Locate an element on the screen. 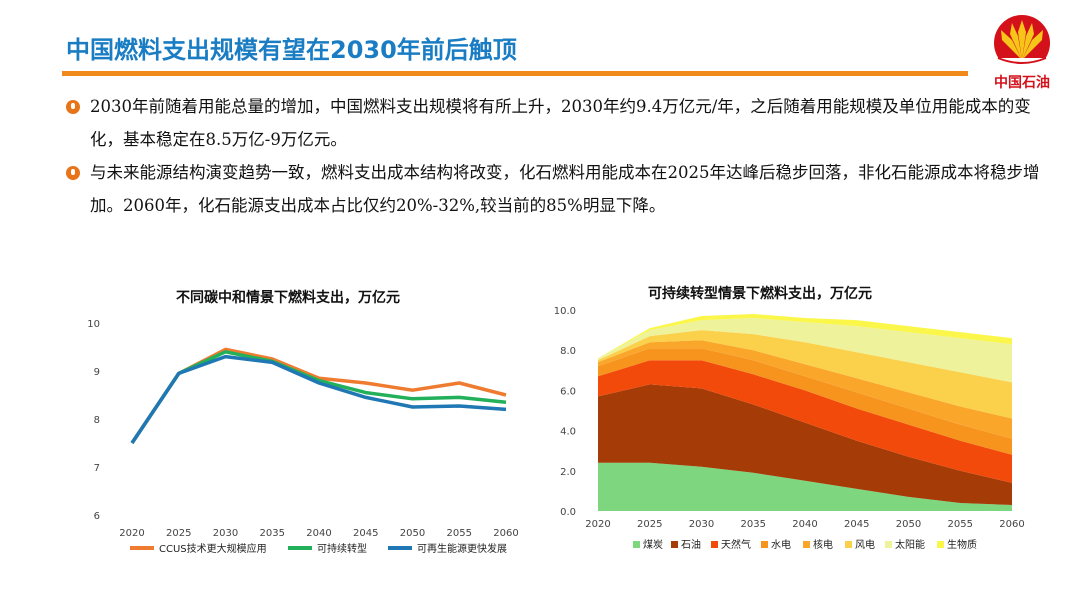 This screenshot has width=1080, height=608. company-logo: 中国石油 is located at coordinates (1022, 54).